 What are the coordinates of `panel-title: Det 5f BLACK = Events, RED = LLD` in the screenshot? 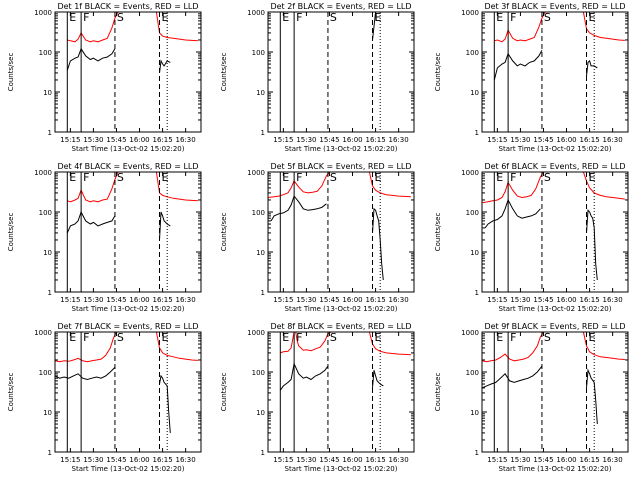 It's located at (340, 166).